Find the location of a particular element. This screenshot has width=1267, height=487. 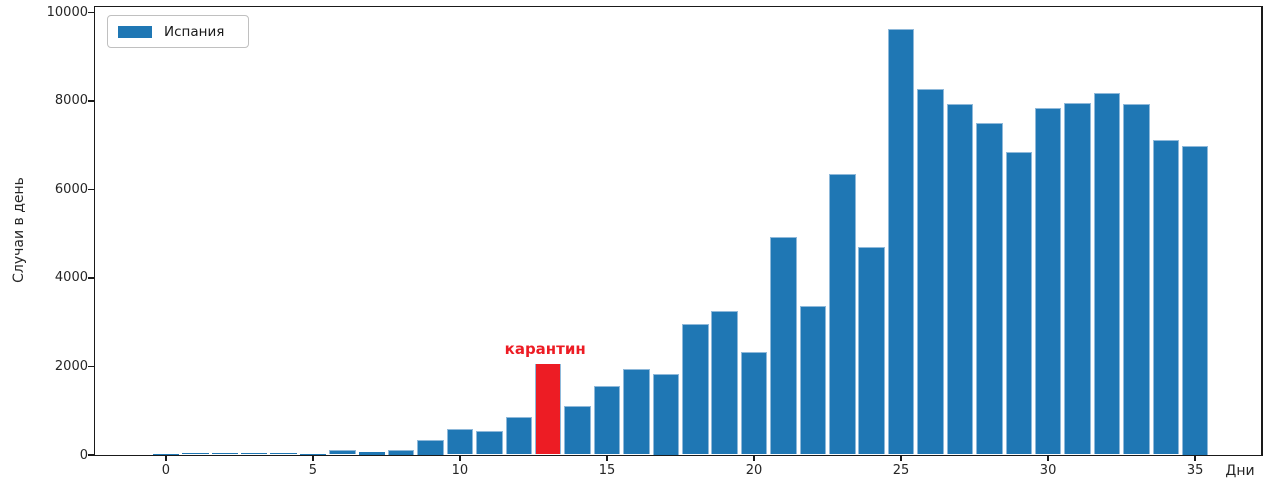

y-tick-label: 2000 is located at coordinates (71, 366).